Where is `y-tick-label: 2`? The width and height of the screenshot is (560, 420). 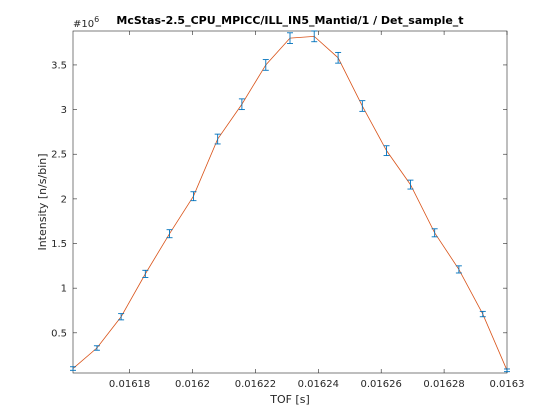 y-tick-label: 2 is located at coordinates (64, 199).